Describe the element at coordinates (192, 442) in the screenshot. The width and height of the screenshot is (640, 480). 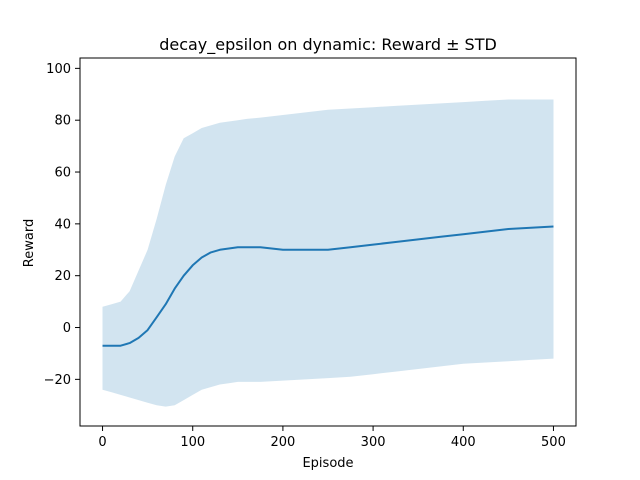
I see `x-tick-label: 100` at that location.